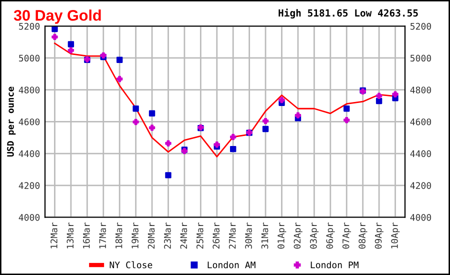 This screenshot has height=275, width=450. Describe the element at coordinates (29, 122) in the screenshot. I see `y-tick-label: 4600` at that location.